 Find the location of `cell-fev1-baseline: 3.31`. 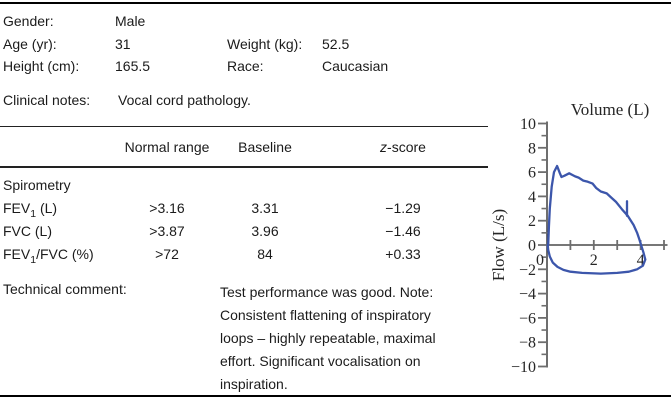

cell-fev1-baseline: 3.31 is located at coordinates (265, 208).